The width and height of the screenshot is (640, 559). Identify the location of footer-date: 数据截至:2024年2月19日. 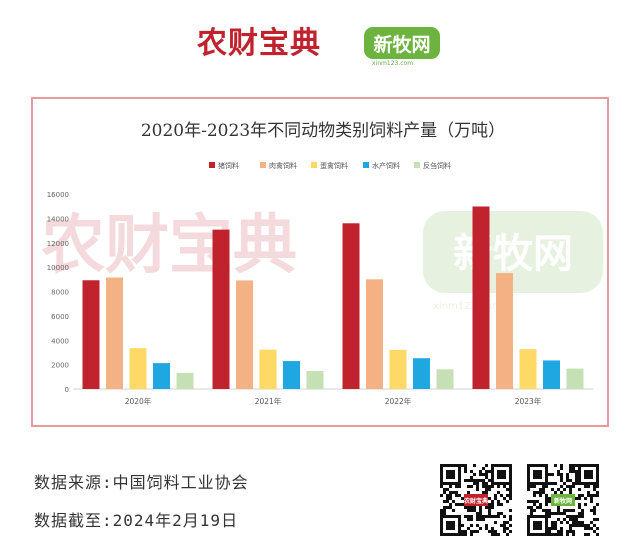
(136, 520).